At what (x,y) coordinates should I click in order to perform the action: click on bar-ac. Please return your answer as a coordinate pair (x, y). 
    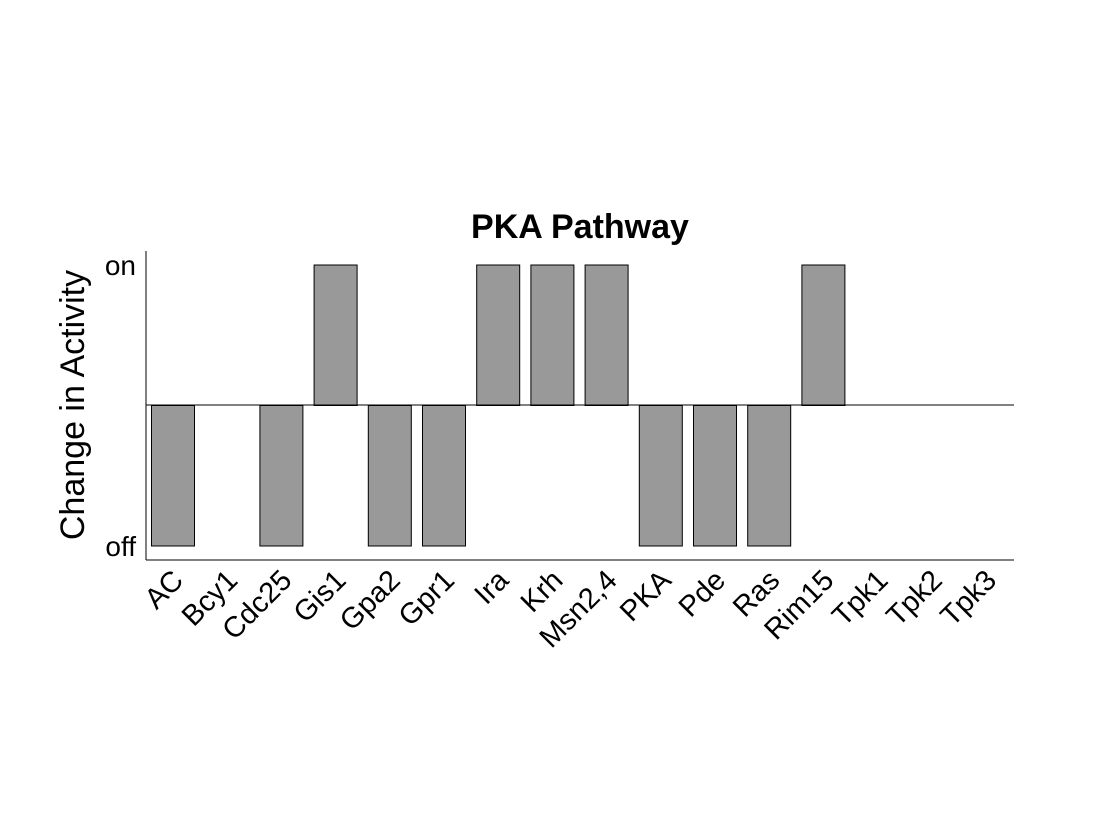
    Looking at the image, I should click on (173, 476).